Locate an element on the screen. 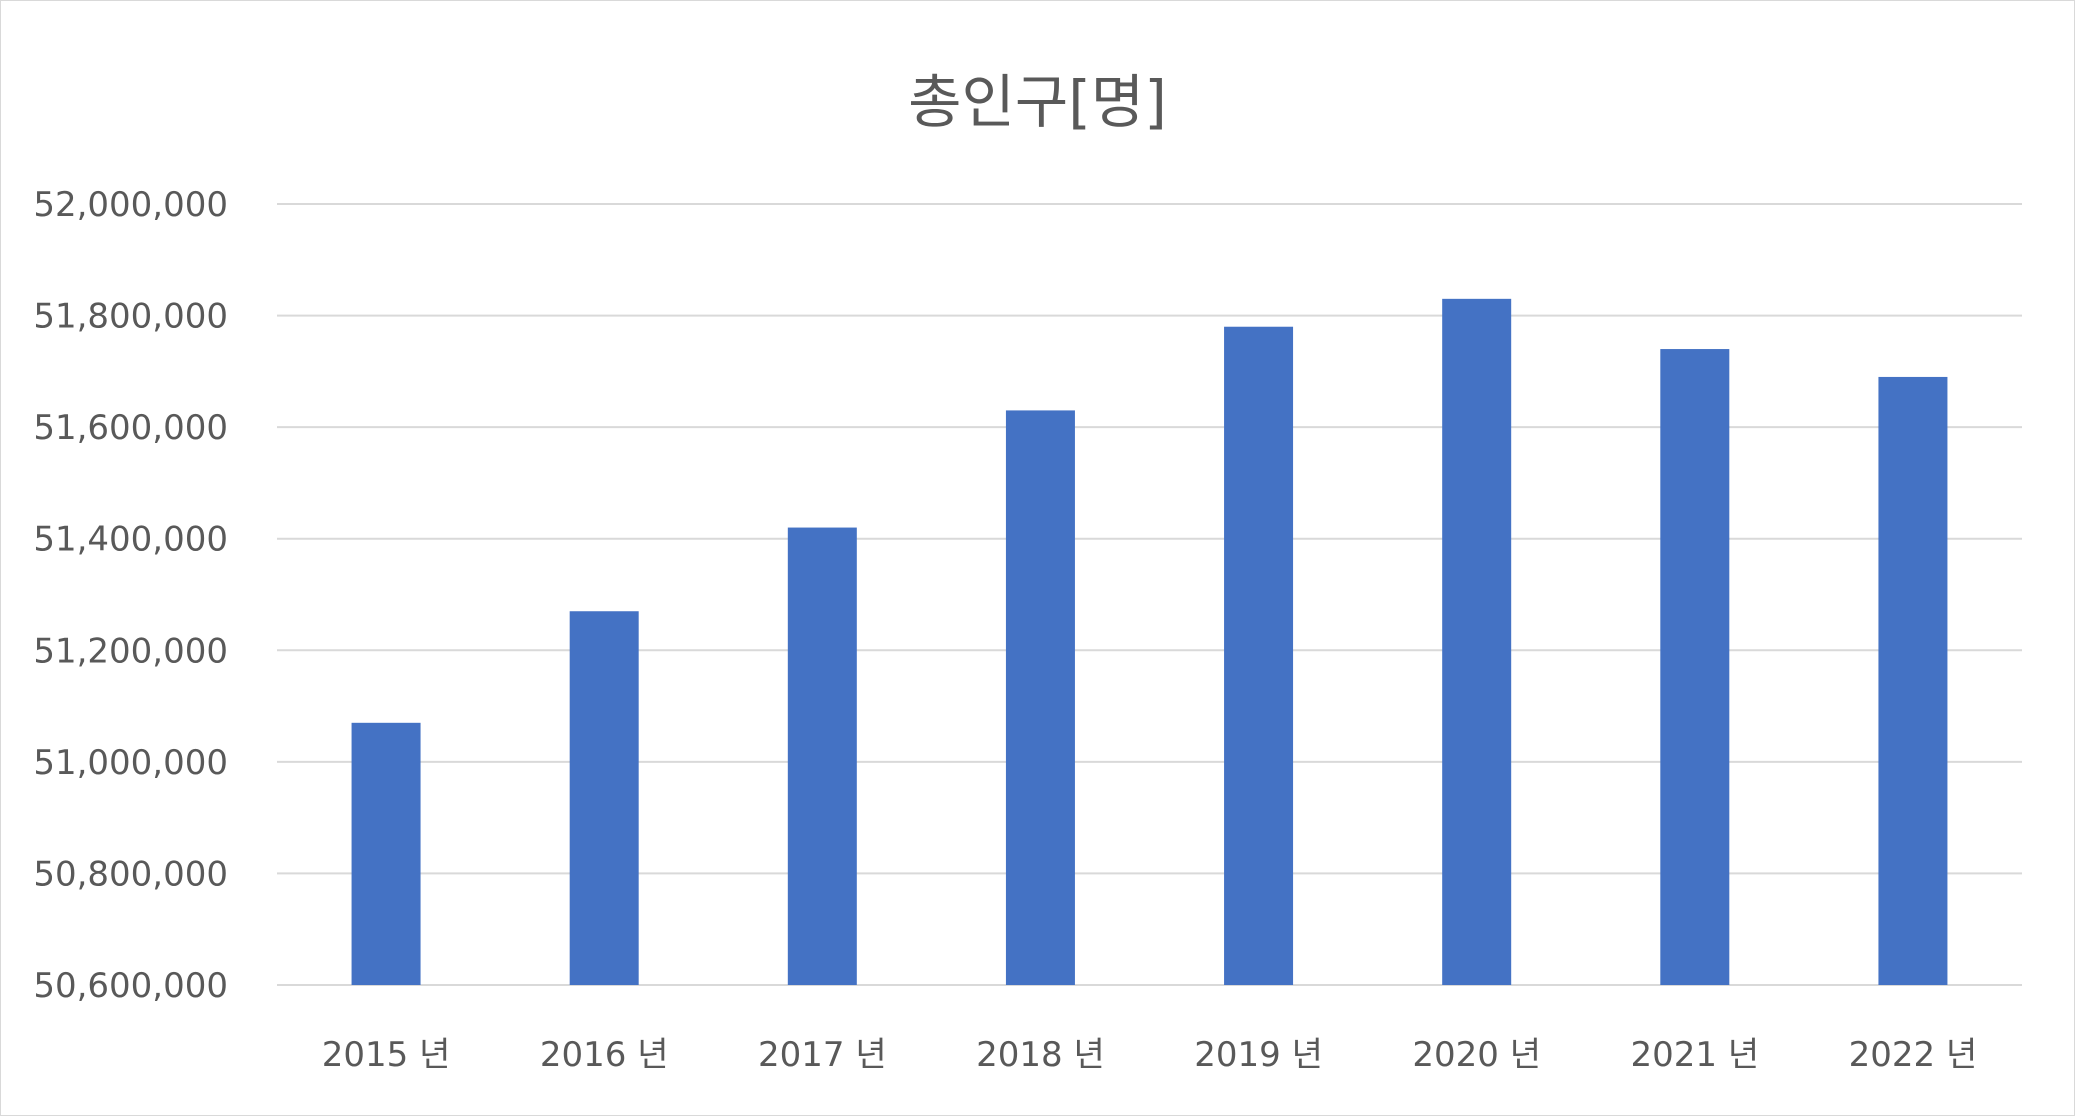  x-tick-label: 2018 년 is located at coordinates (1040, 1055).